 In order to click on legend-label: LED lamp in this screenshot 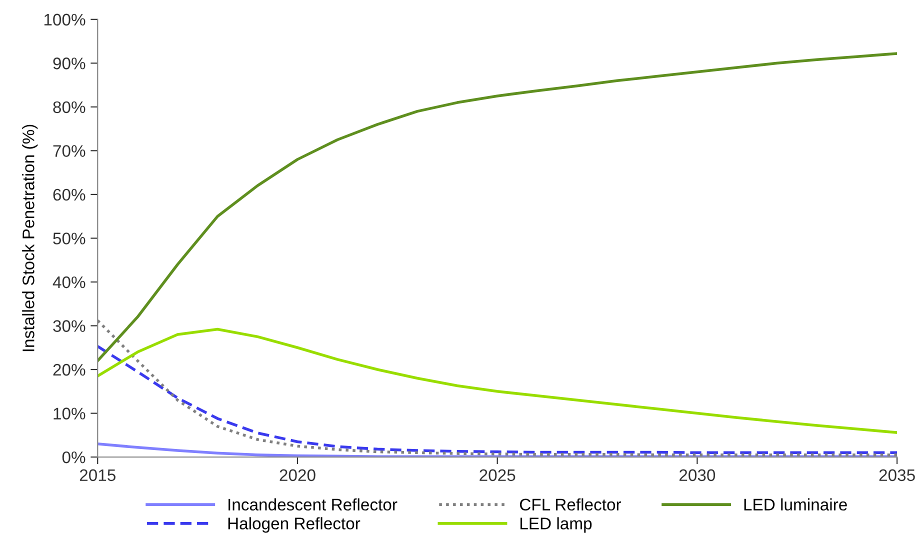, I will do `click(556, 525)`.